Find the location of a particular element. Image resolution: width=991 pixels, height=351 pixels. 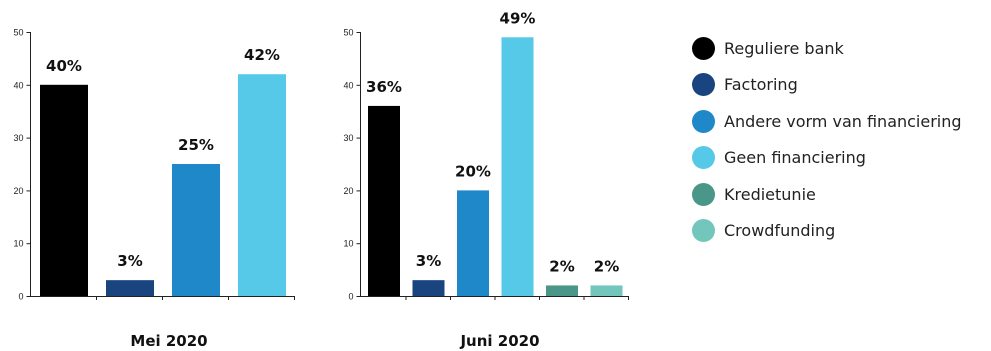

chart-1-bar-label-0: 36% is located at coordinates (384, 87).